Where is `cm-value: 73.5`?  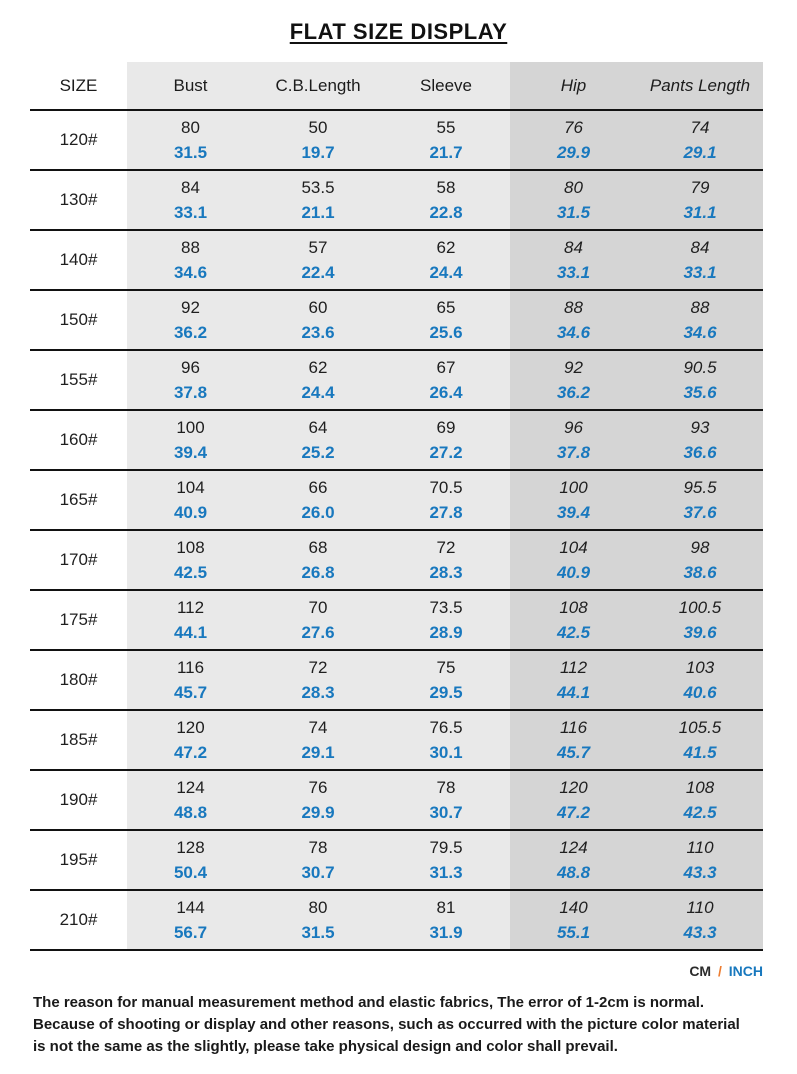
cm-value: 73.5 is located at coordinates (446, 607).